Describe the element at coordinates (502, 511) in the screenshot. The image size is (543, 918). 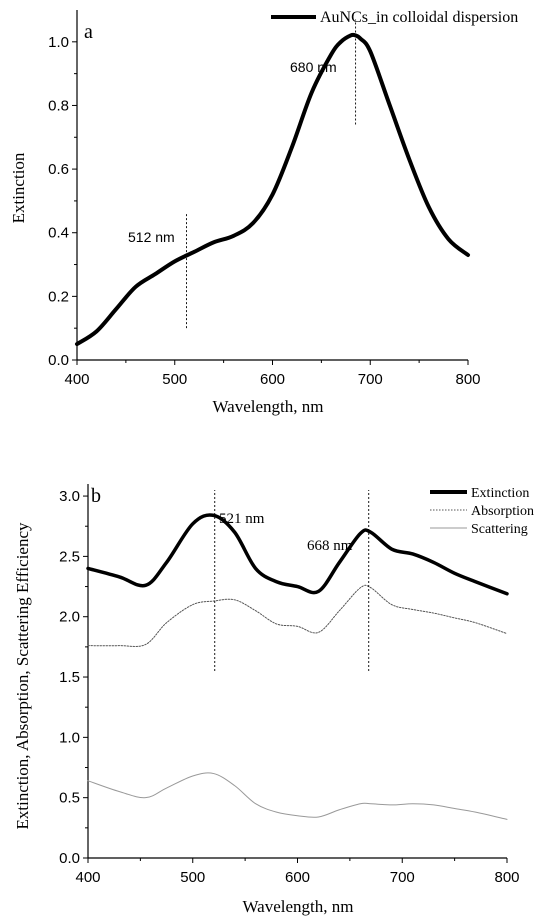
I see `legend-label-absorption: Absorption` at that location.